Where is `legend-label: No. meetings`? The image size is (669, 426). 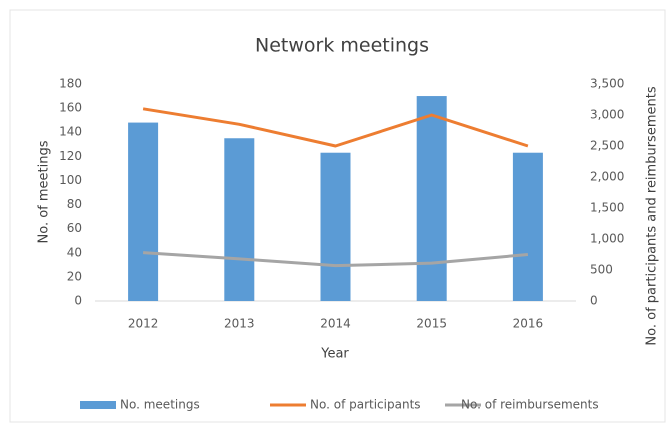
legend-label: No. meetings is located at coordinates (160, 405).